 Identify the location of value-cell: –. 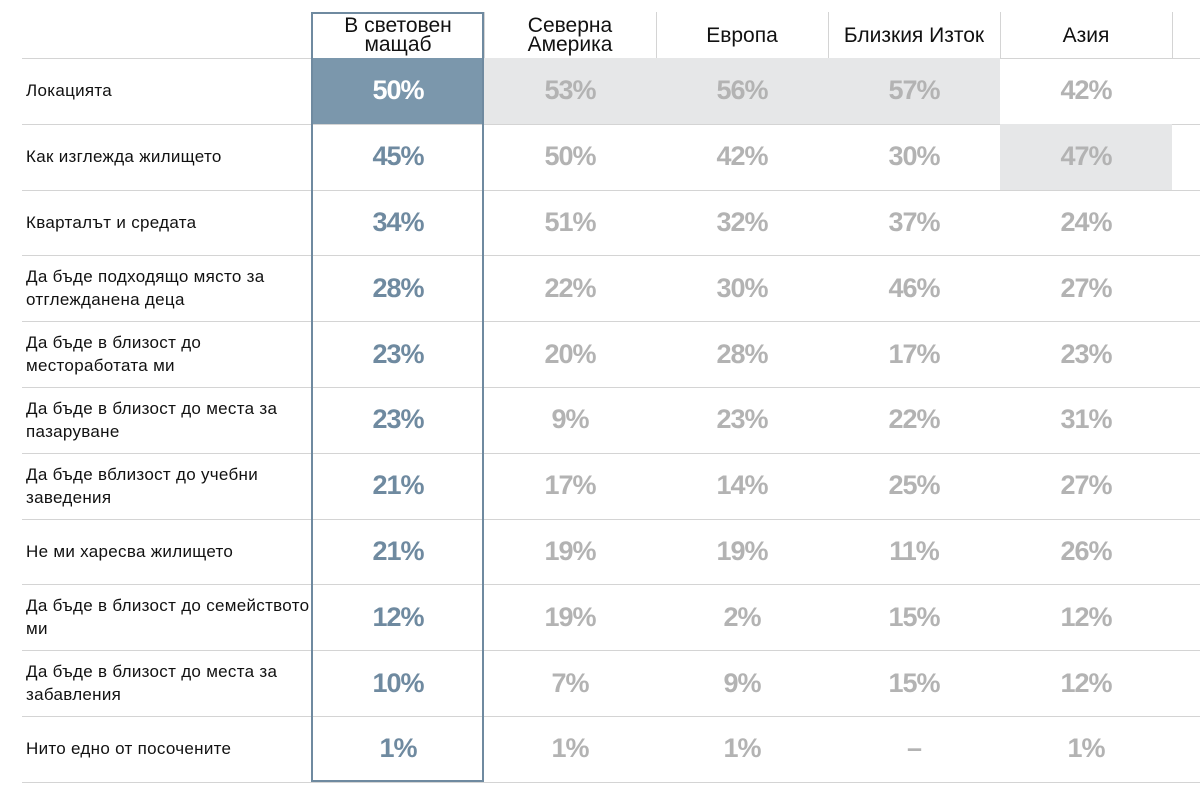
(914, 748).